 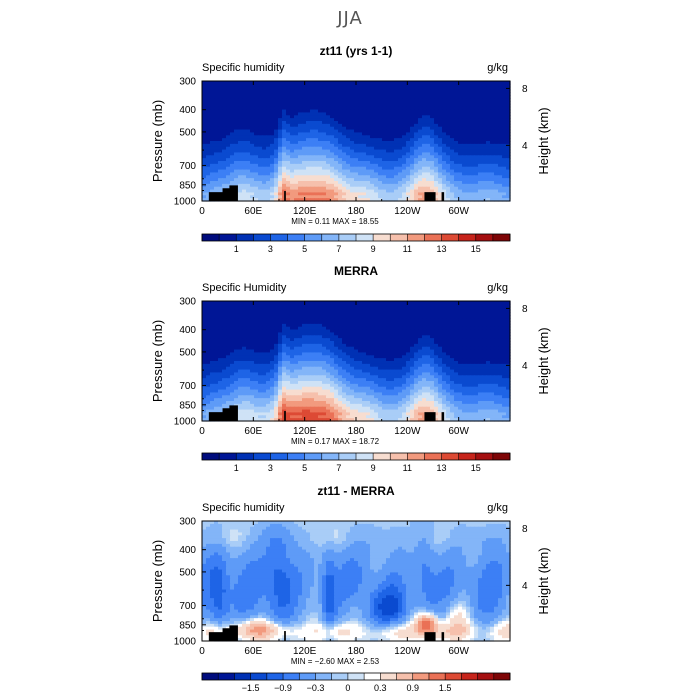 What do you see at coordinates (356, 51) in the screenshot?
I see `panel-title: zt11 (yrs 1-1)` at bounding box center [356, 51].